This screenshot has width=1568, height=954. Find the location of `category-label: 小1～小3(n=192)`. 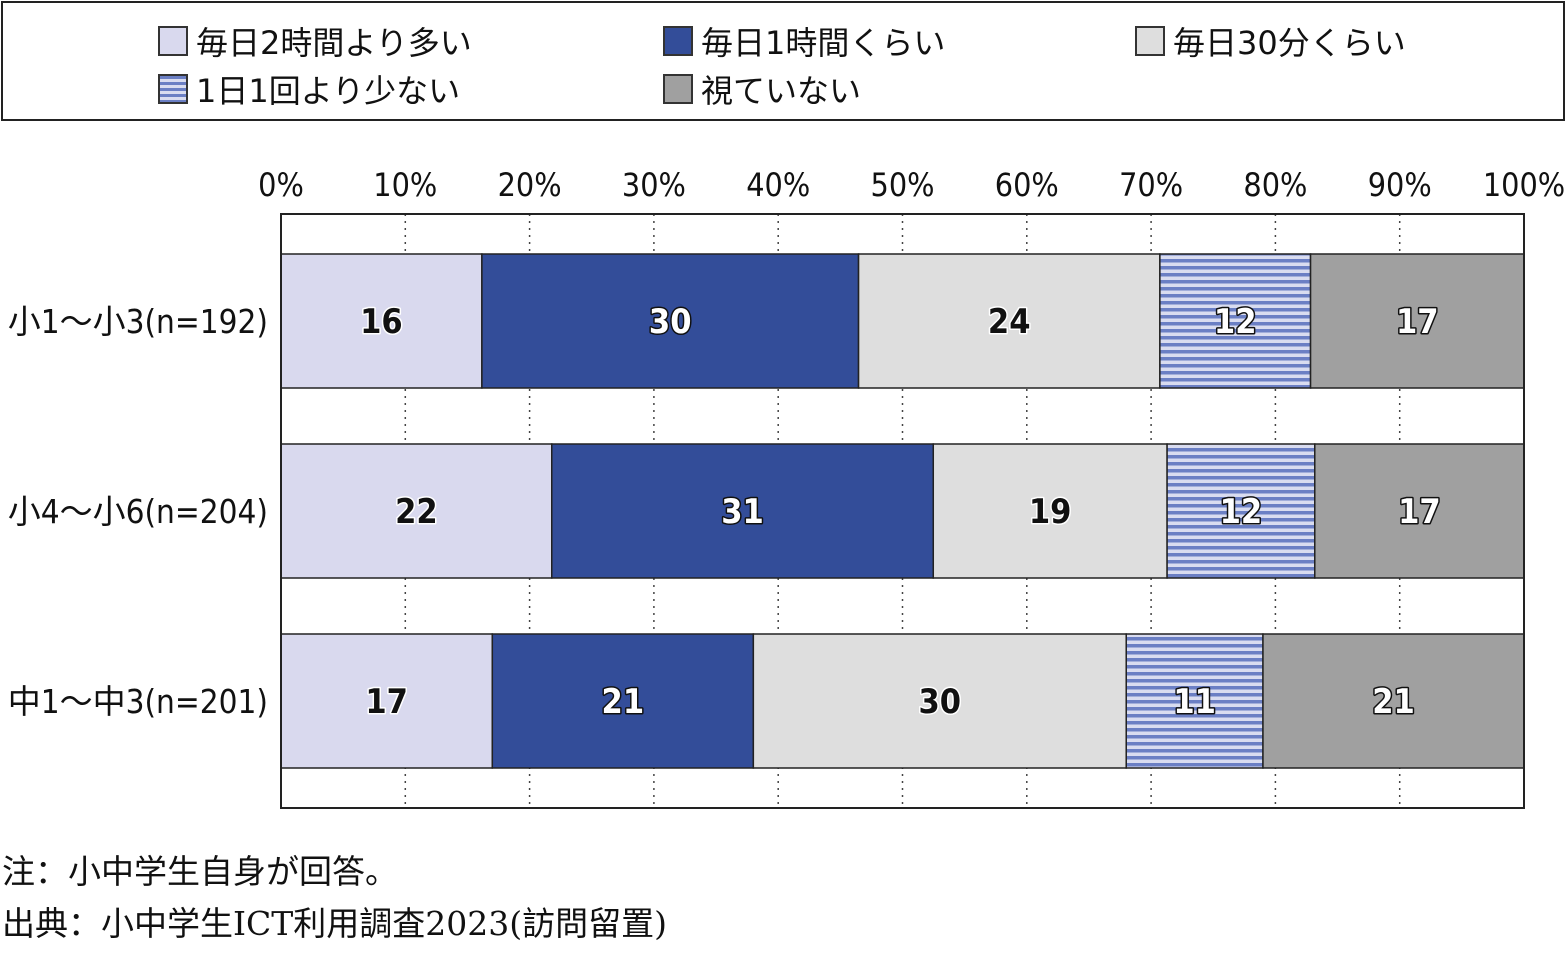

category-label: 小1～小3(n=192) is located at coordinates (138, 321).